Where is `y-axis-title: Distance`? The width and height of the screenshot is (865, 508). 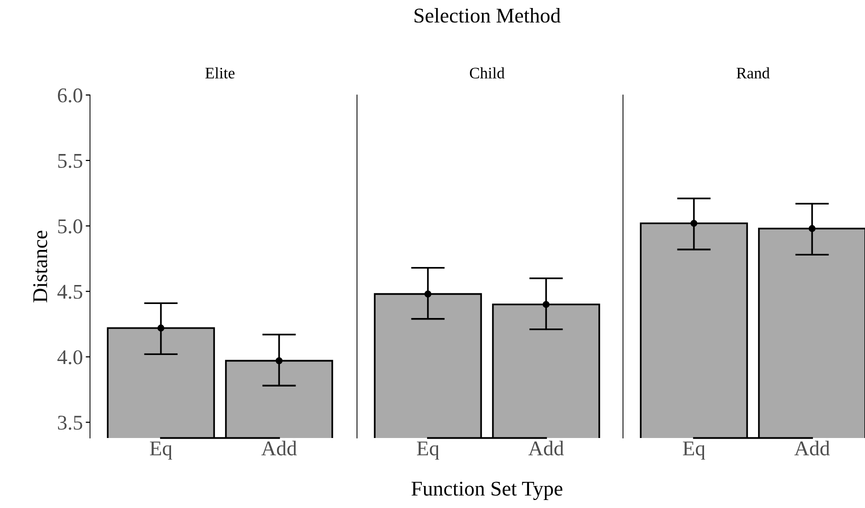 y-axis-title: Distance is located at coordinates (40, 266).